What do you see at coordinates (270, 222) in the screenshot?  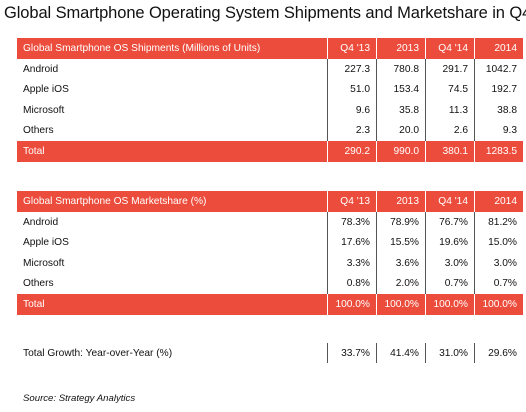 I see `table-row: Android 78.3% 78.9% 76.7% 81.2%` at bounding box center [270, 222].